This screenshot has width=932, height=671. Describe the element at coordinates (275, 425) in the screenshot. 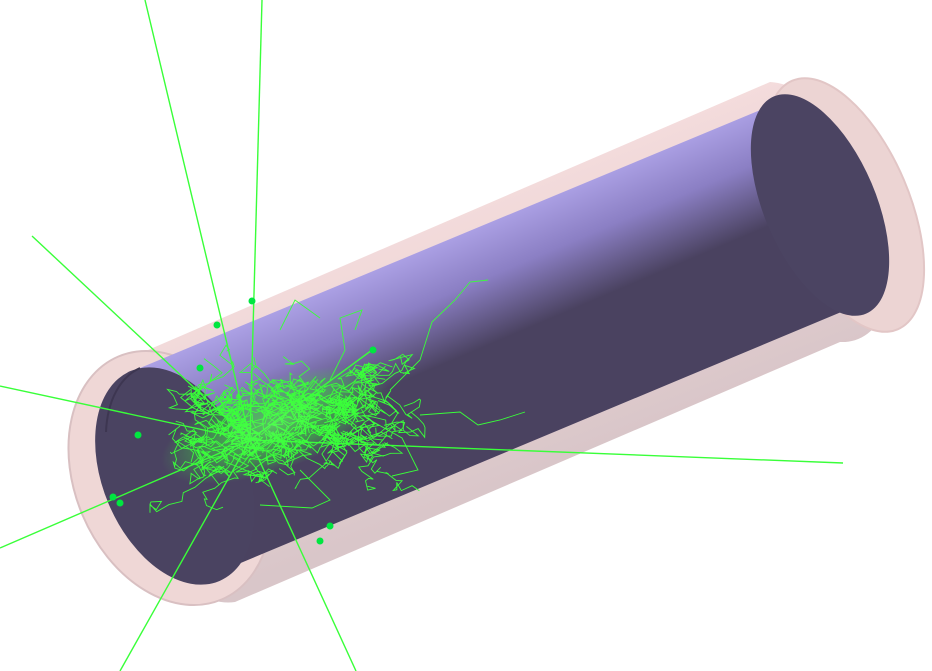

I see `shower-core` at that location.